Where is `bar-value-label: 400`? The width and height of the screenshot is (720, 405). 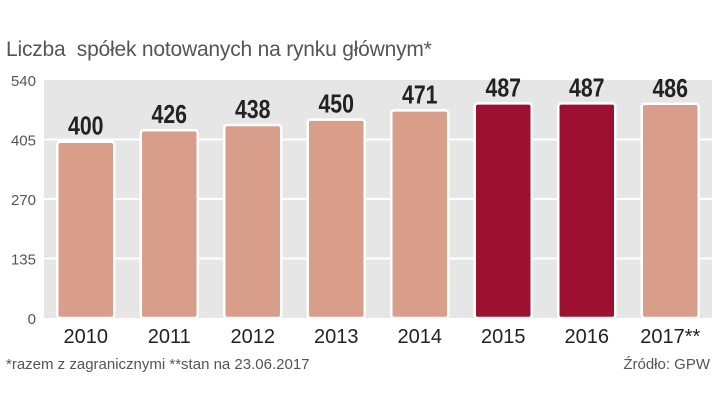
bar-value-label: 400 is located at coordinates (86, 127).